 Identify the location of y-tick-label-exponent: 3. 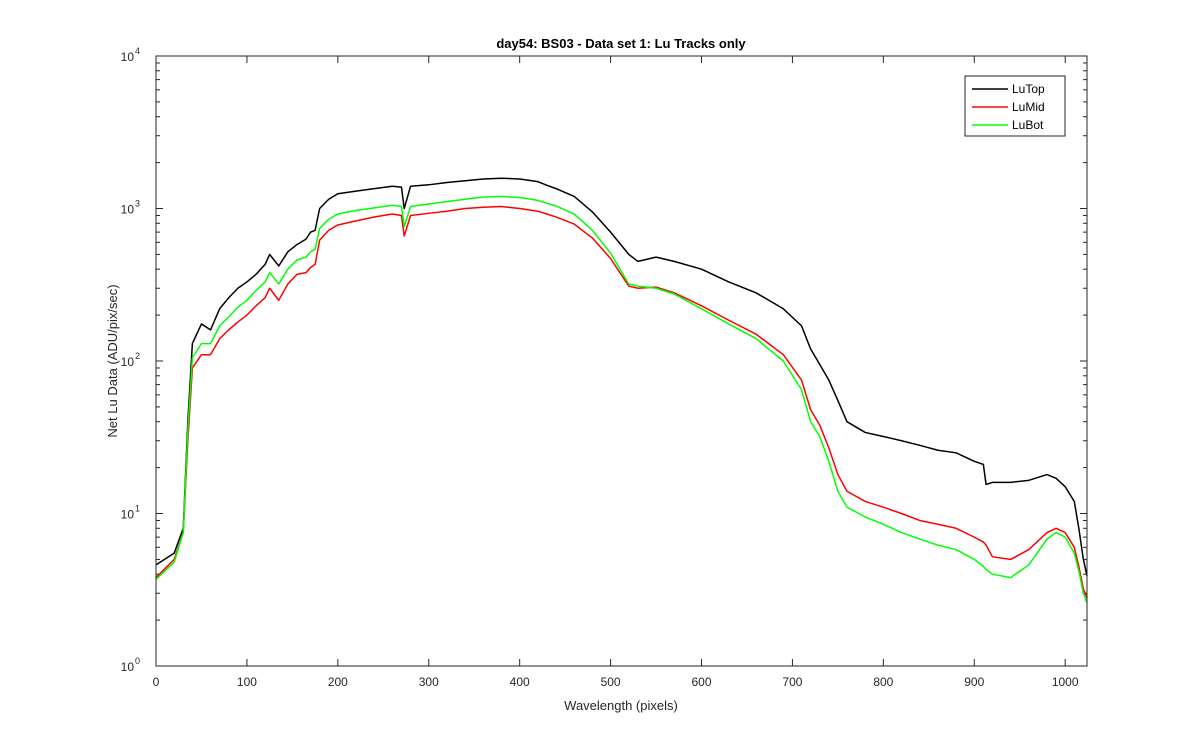
(137, 204).